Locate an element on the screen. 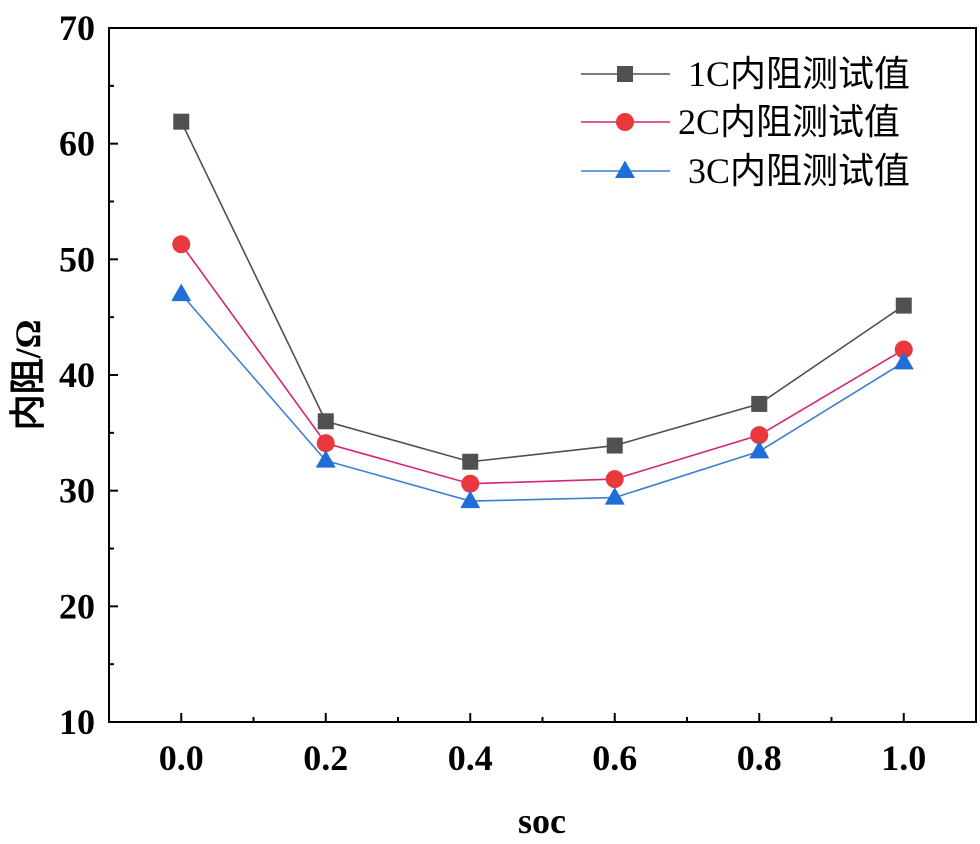 This screenshot has height=844, width=980. y-axis-title: 内阻/Ω is located at coordinates (28, 375).